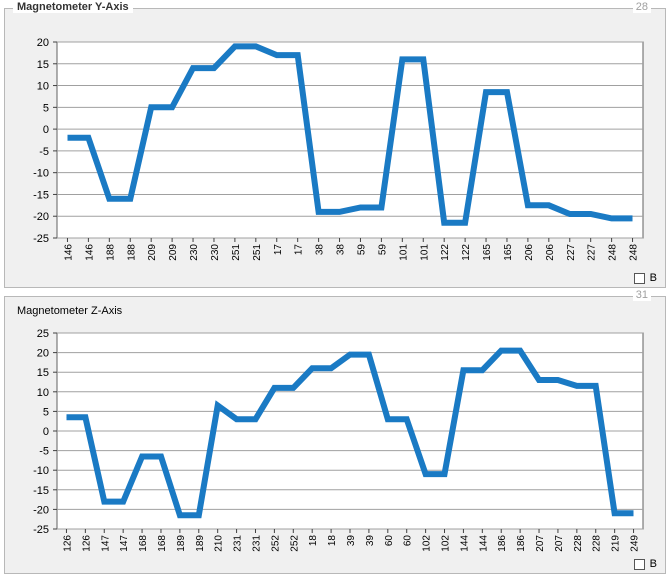 The height and width of the screenshot is (577, 672). I want to click on x-tick-label: 219, so click(616, 543).